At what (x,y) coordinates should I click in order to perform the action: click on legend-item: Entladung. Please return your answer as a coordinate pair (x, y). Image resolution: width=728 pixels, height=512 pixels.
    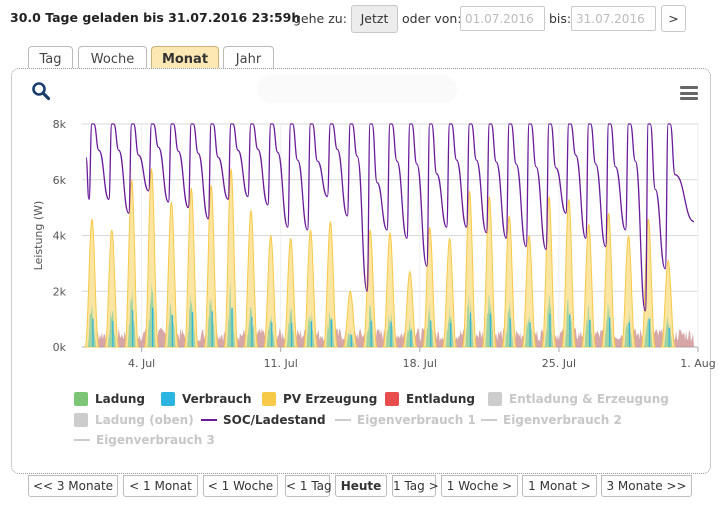
    Looking at the image, I should click on (430, 399).